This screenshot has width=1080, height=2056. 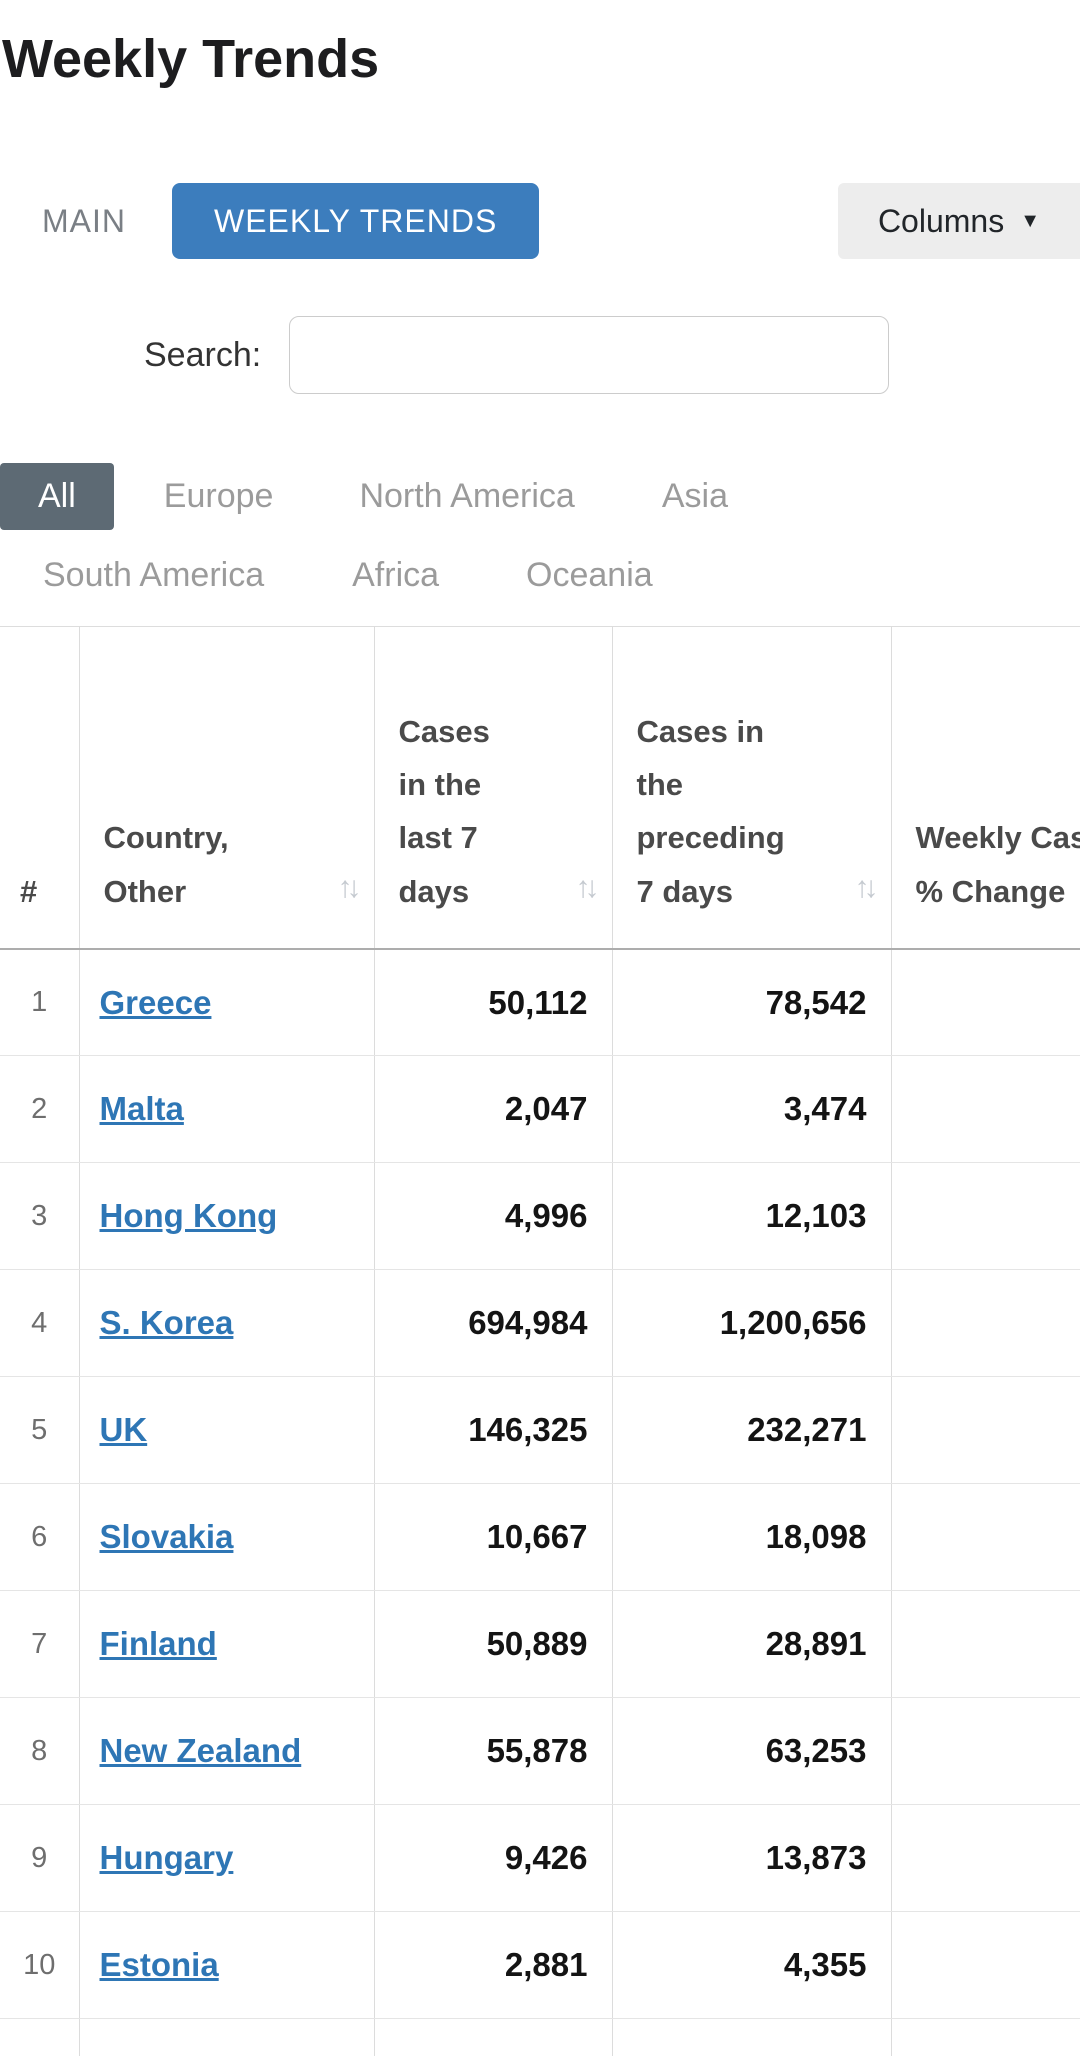 What do you see at coordinates (751, 1644) in the screenshot?
I see `cases-preceding-7-days-value: 28,891` at bounding box center [751, 1644].